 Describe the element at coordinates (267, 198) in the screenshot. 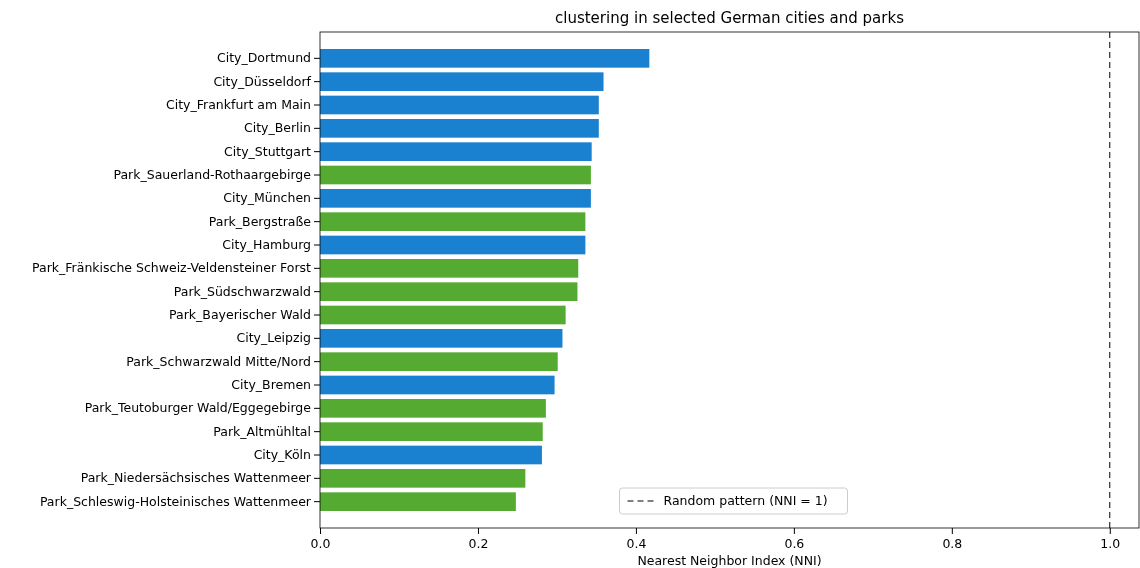

I see `y-tick-label: City_München` at that location.